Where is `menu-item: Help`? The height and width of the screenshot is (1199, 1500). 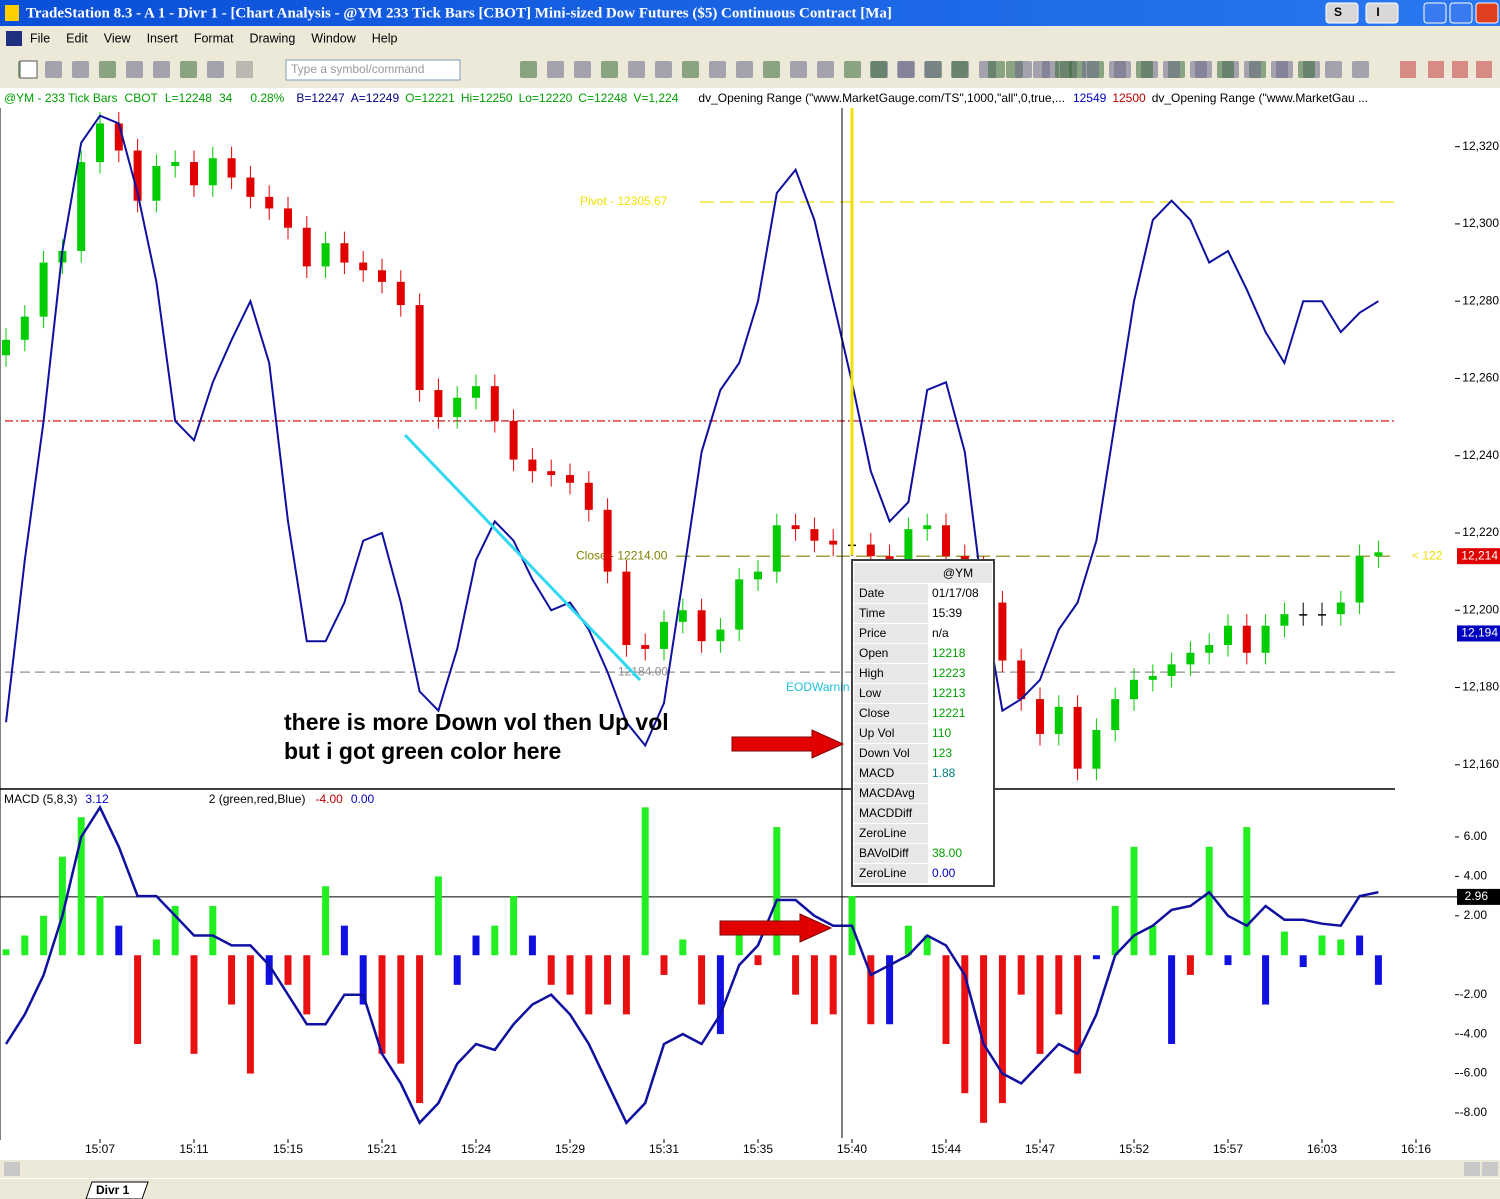 menu-item: Help is located at coordinates (385, 38).